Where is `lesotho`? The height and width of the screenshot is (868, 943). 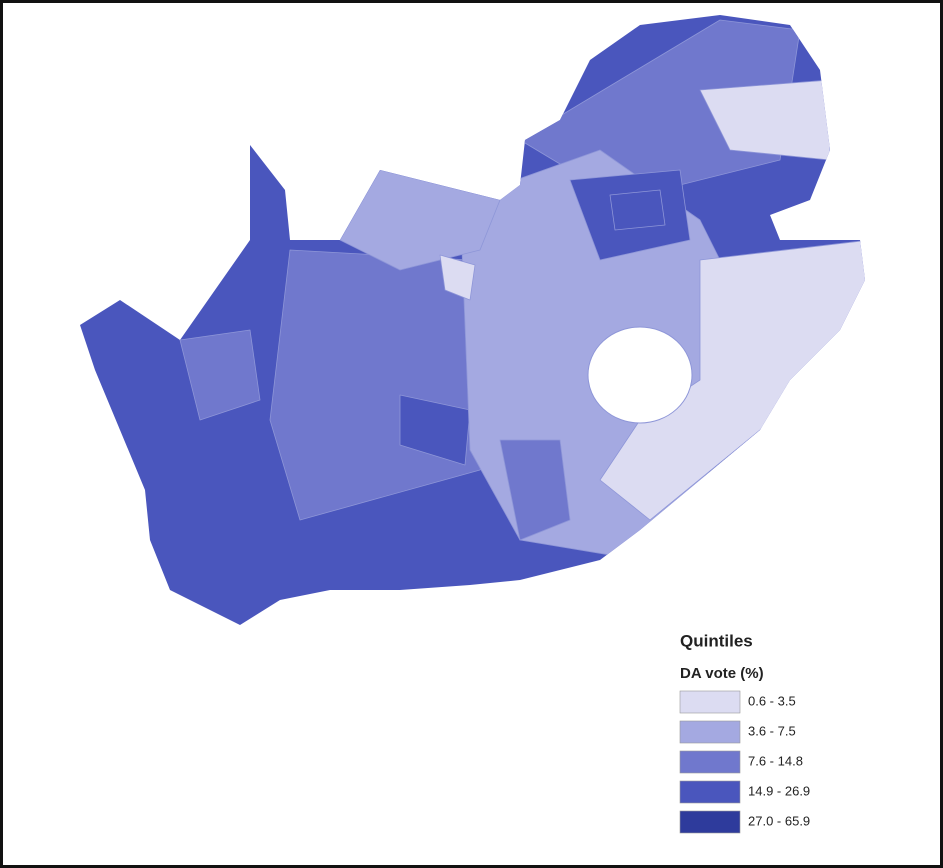 lesotho is located at coordinates (640, 375).